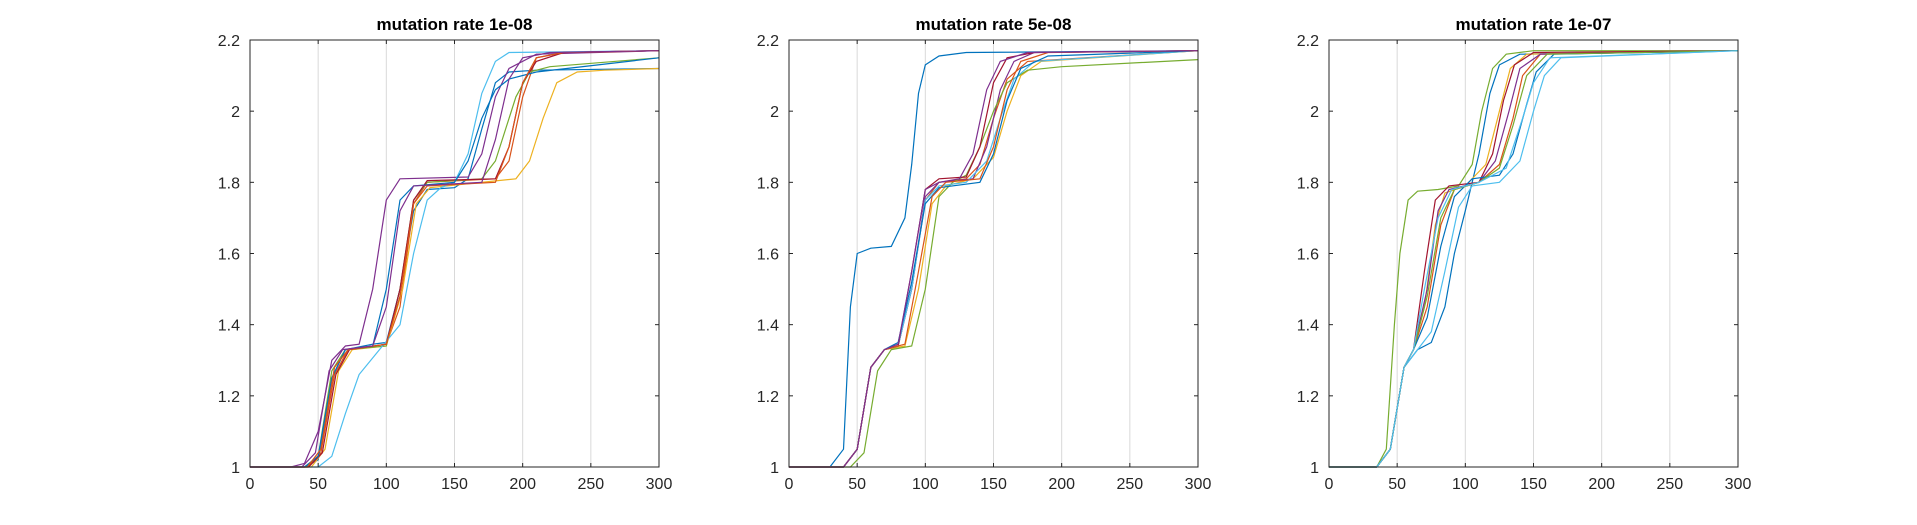 This screenshot has height=525, width=1917. What do you see at coordinates (1534, 24) in the screenshot?
I see `chart-title: mutation rate 1e-07` at bounding box center [1534, 24].